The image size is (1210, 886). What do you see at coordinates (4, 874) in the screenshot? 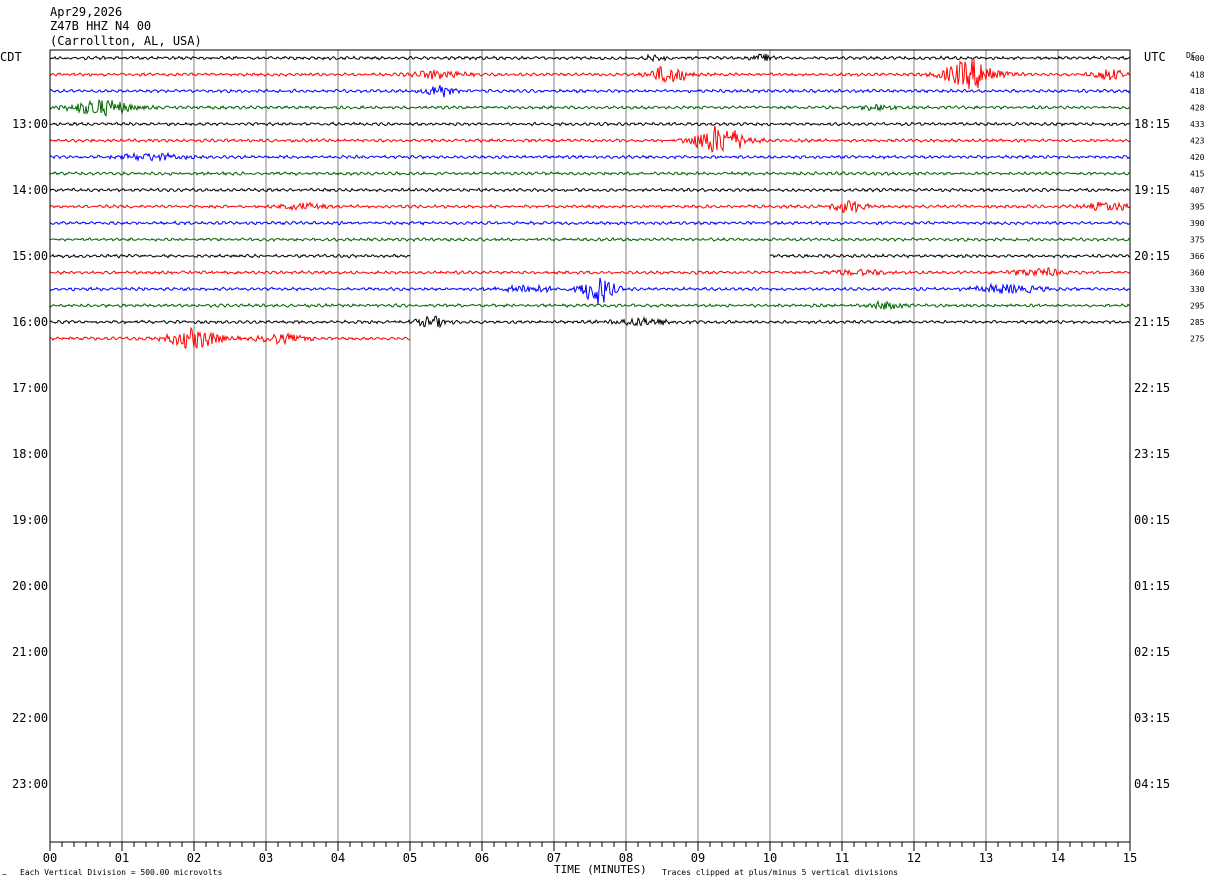
I see `scale-mark: ~` at bounding box center [4, 874].